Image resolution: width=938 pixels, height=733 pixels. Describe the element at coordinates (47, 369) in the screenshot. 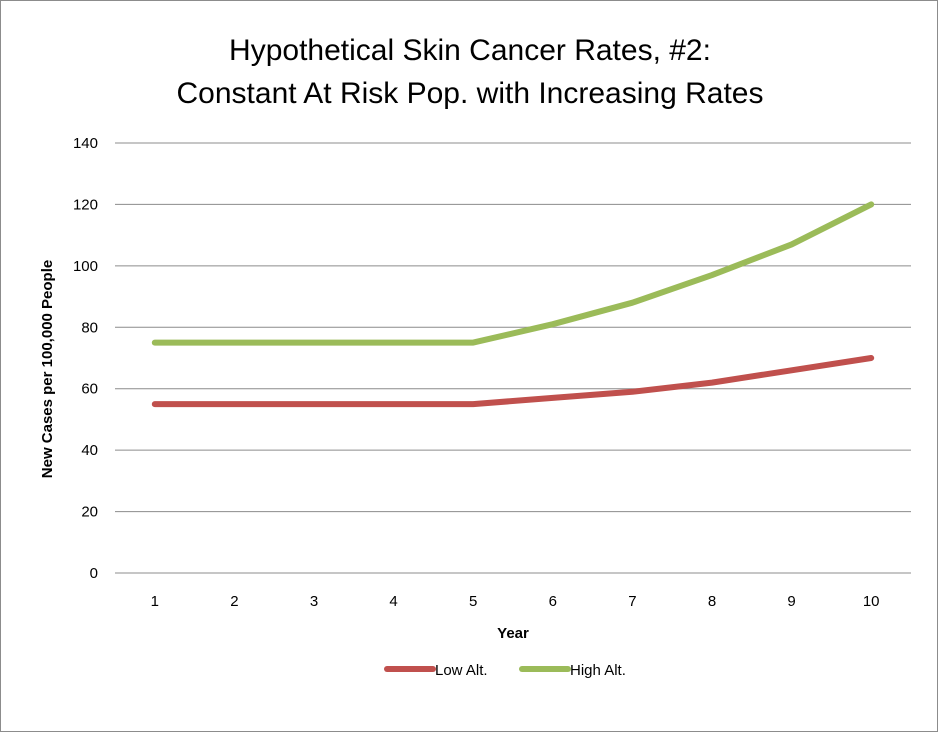

I see `y-axis-title: New Cases per 100,000 People` at that location.